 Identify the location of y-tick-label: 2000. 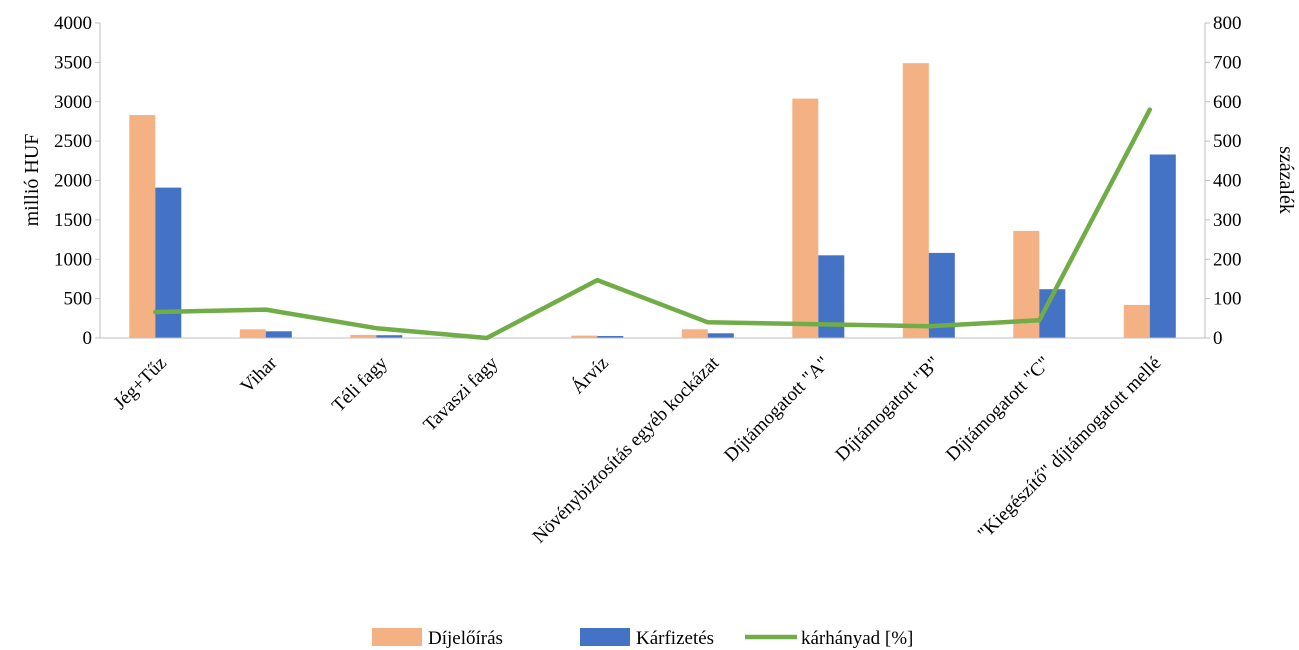
(73, 181).